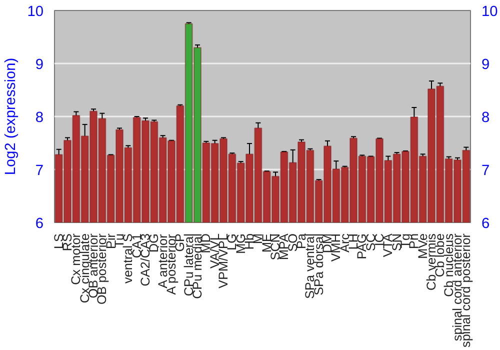 The image size is (500, 350). What do you see at coordinates (35, 12) in the screenshot?
I see `y-tick-label: 10` at bounding box center [35, 12].